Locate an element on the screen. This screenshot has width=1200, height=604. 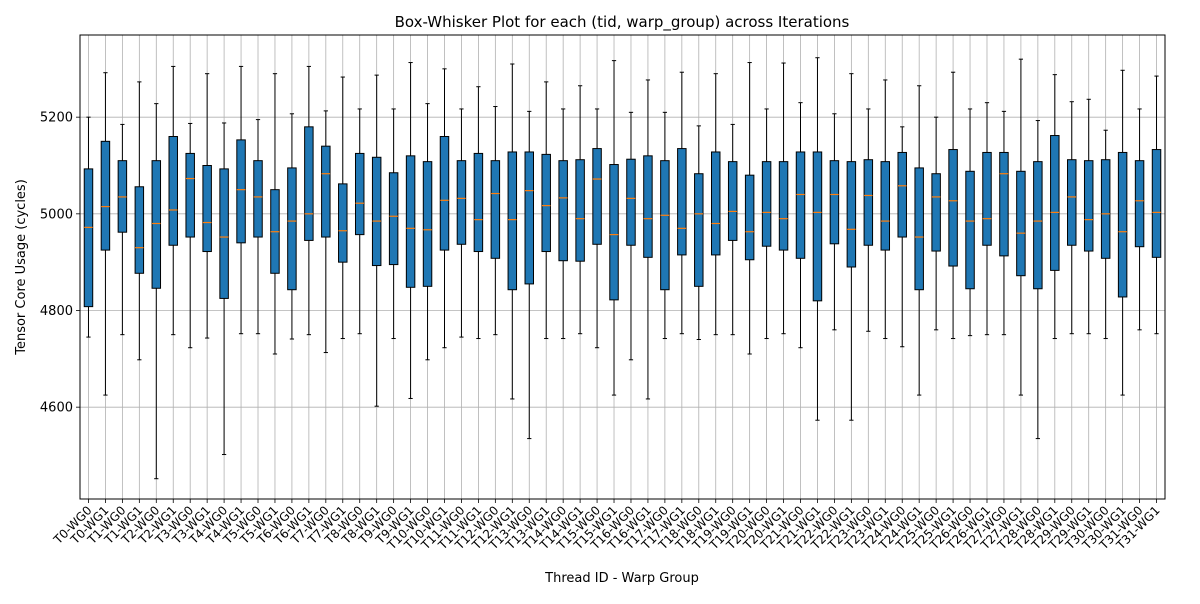
box-t13-wg1 is located at coordinates (546, 210).